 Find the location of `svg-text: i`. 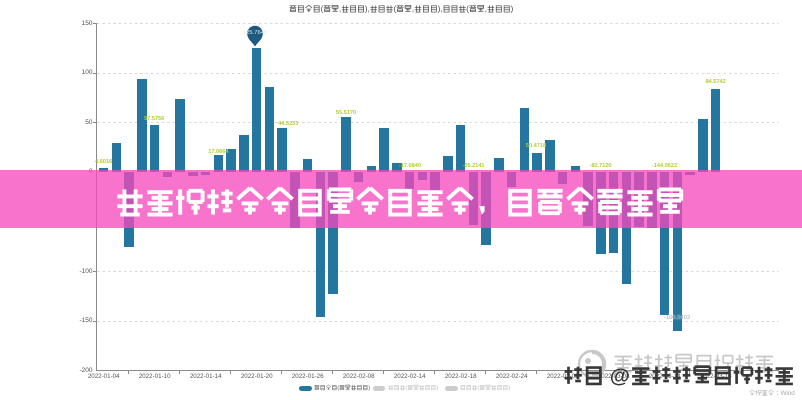

svg-text: i is located at coordinates (786, 393).